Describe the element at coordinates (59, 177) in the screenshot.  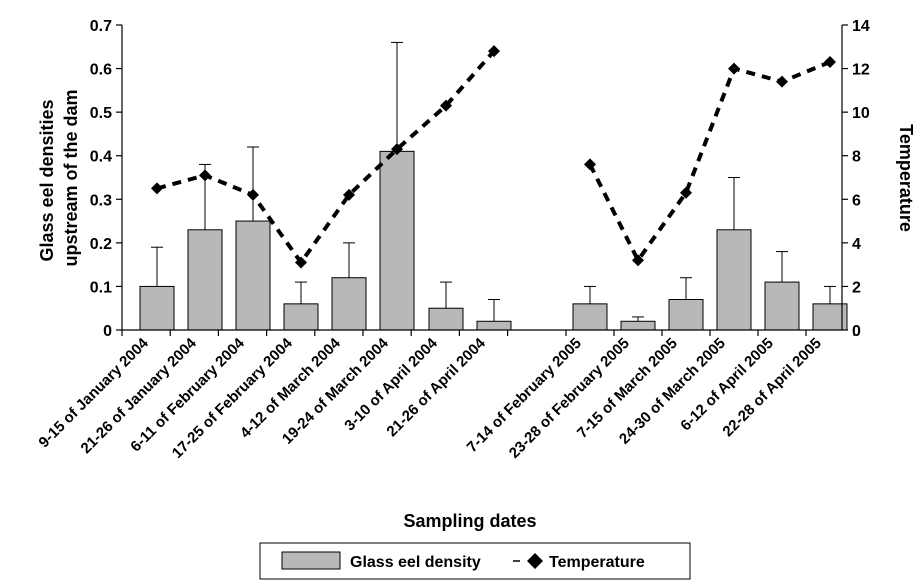
I see `y-axis-left-title: Glass eel densities upstream of the dam` at that location.